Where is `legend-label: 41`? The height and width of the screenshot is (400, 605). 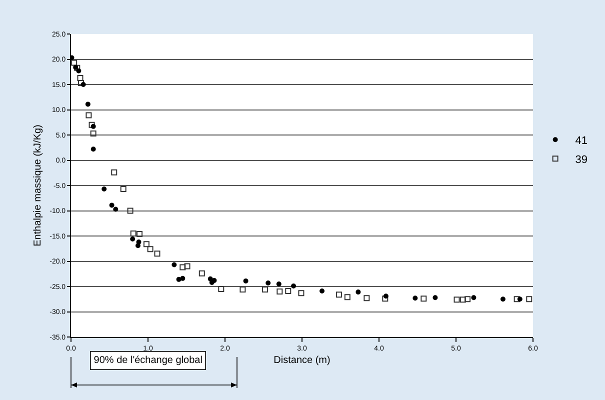
legend-label: 41 is located at coordinates (581, 140).